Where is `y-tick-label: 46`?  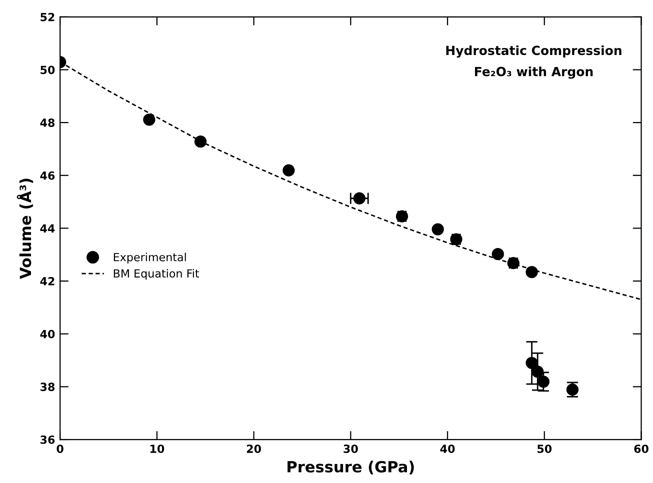 y-tick-label: 46 is located at coordinates (47, 175).